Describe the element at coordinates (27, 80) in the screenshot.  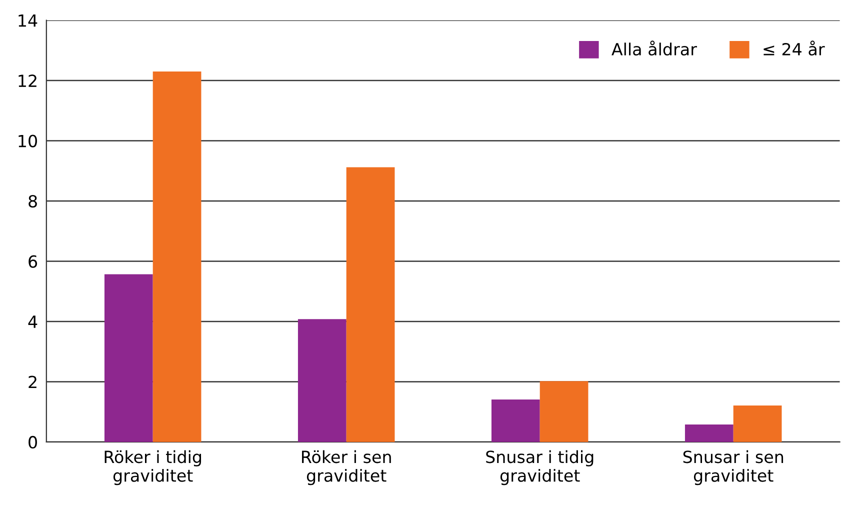
I see `y-tick-label: 12` at that location.